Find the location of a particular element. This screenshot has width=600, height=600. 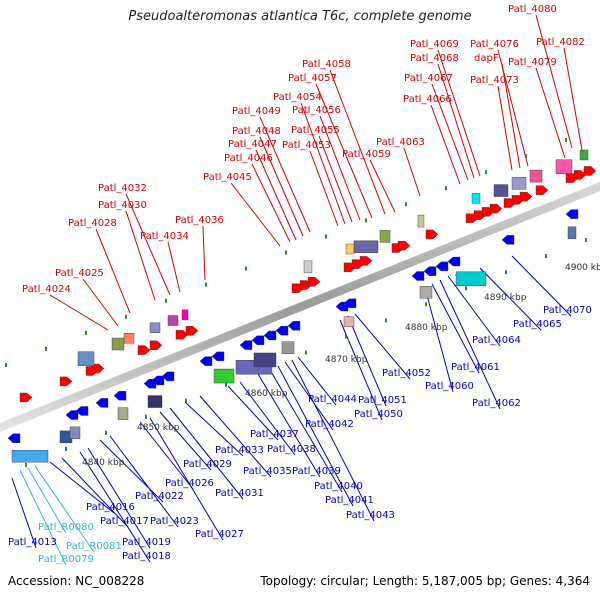

forward_labels-label: Patl_4054 is located at coordinates (297, 97).